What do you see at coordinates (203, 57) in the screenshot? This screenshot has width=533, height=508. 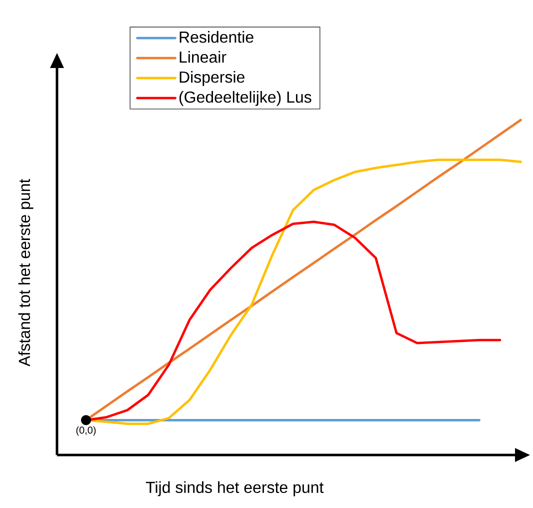 I see `legend-label: Lineair` at bounding box center [203, 57].